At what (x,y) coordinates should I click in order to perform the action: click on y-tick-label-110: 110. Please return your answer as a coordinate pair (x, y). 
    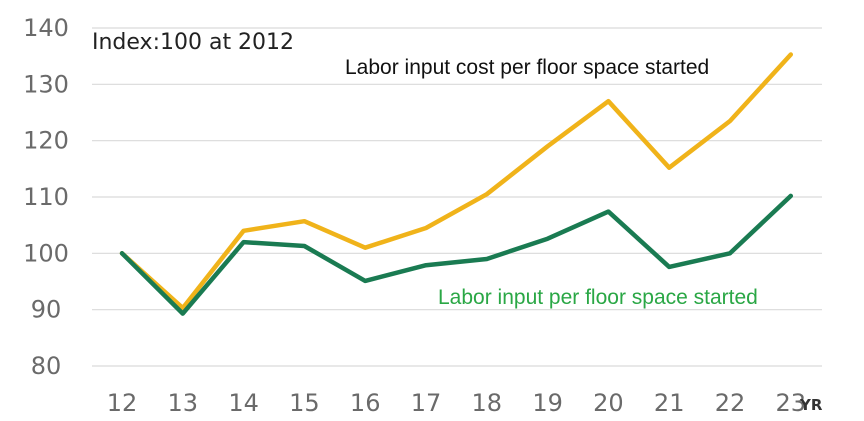
    Looking at the image, I should click on (46, 197).